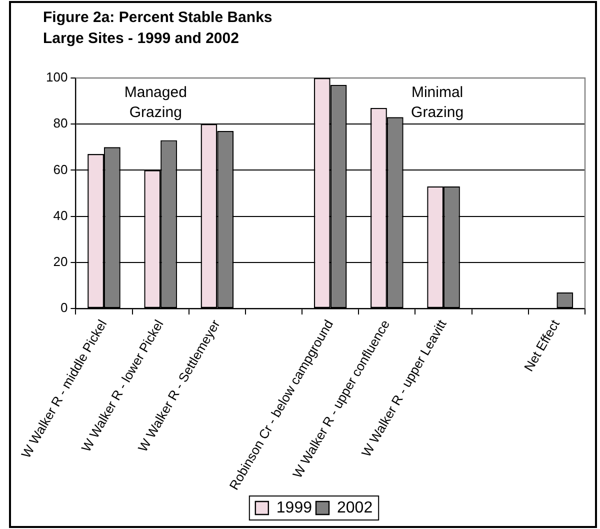 This screenshot has height=529, width=600. I want to click on y-tick-label: 60, so click(60, 169).